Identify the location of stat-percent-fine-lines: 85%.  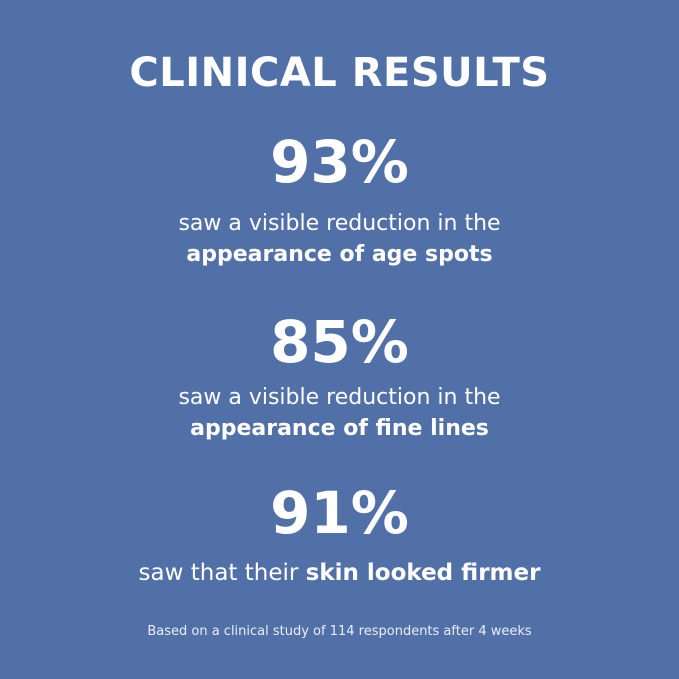
(339, 342).